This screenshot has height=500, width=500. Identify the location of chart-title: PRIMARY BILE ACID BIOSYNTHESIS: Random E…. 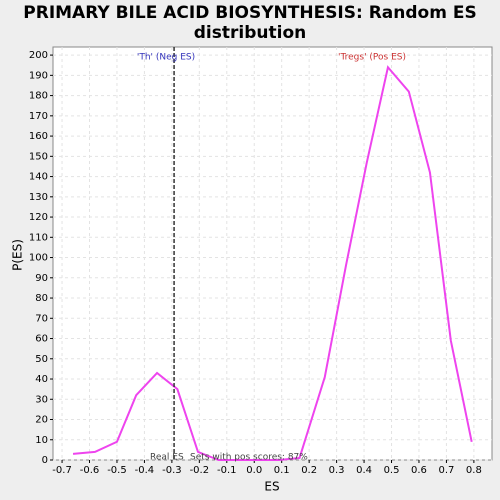
(249, 13).